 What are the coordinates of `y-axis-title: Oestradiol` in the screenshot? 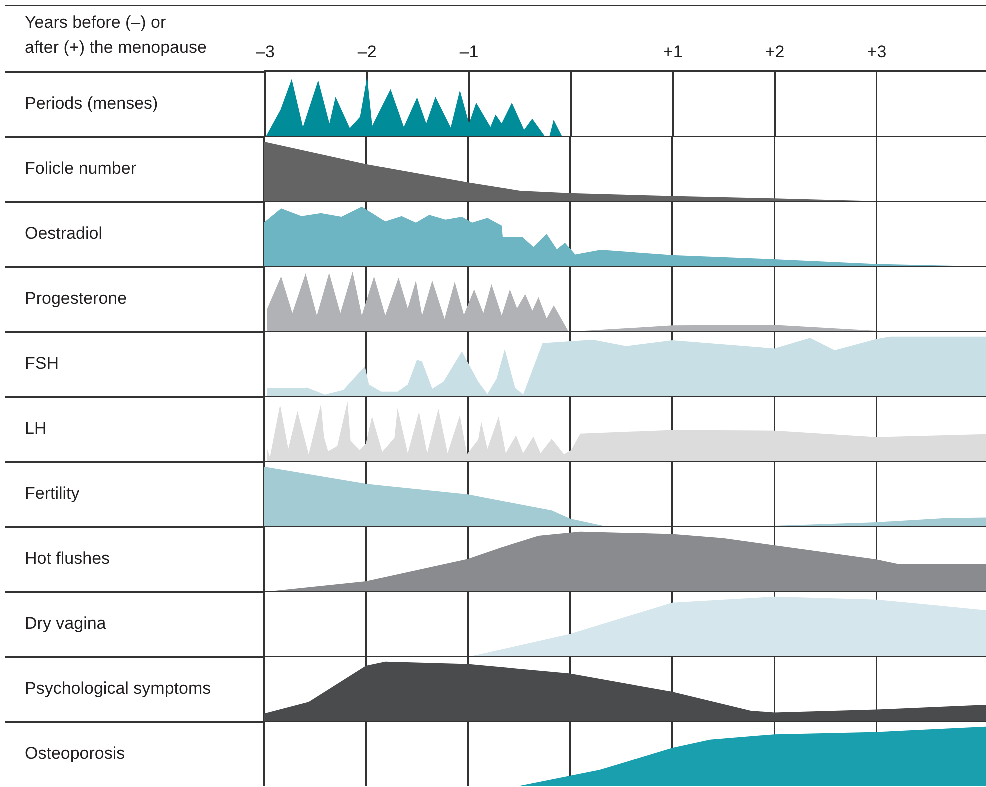 It's located at (63, 233).